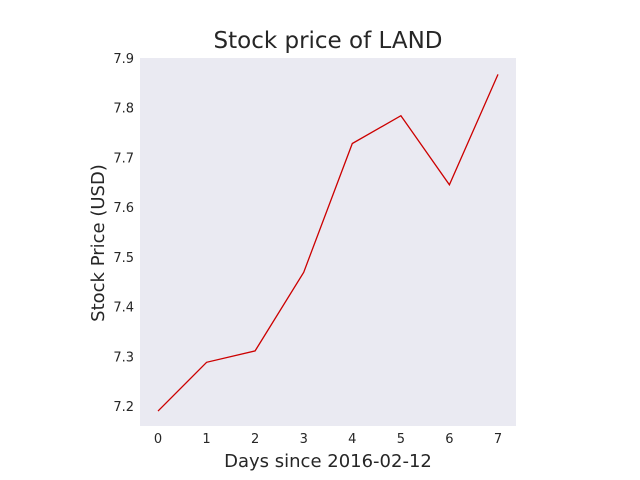 The image size is (640, 480). Describe the element at coordinates (123, 407) in the screenshot. I see `y-tick-label: 7.2` at that location.